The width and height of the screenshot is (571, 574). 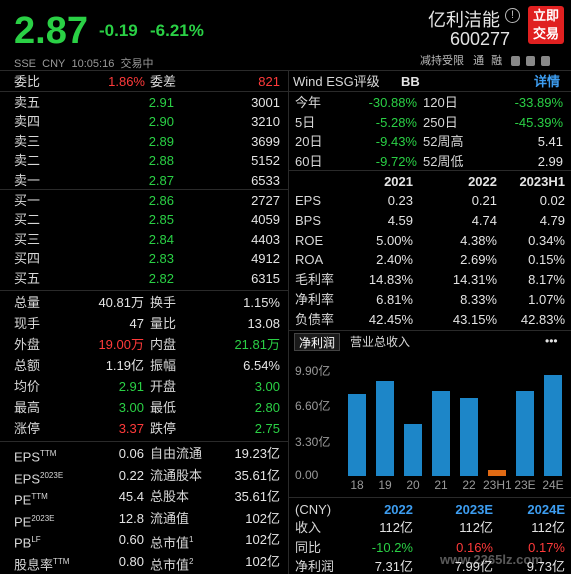 What do you see at coordinates (144, 102) in the screenshot?
I see `ask-row: 卖五 2.91 3001` at bounding box center [144, 102].